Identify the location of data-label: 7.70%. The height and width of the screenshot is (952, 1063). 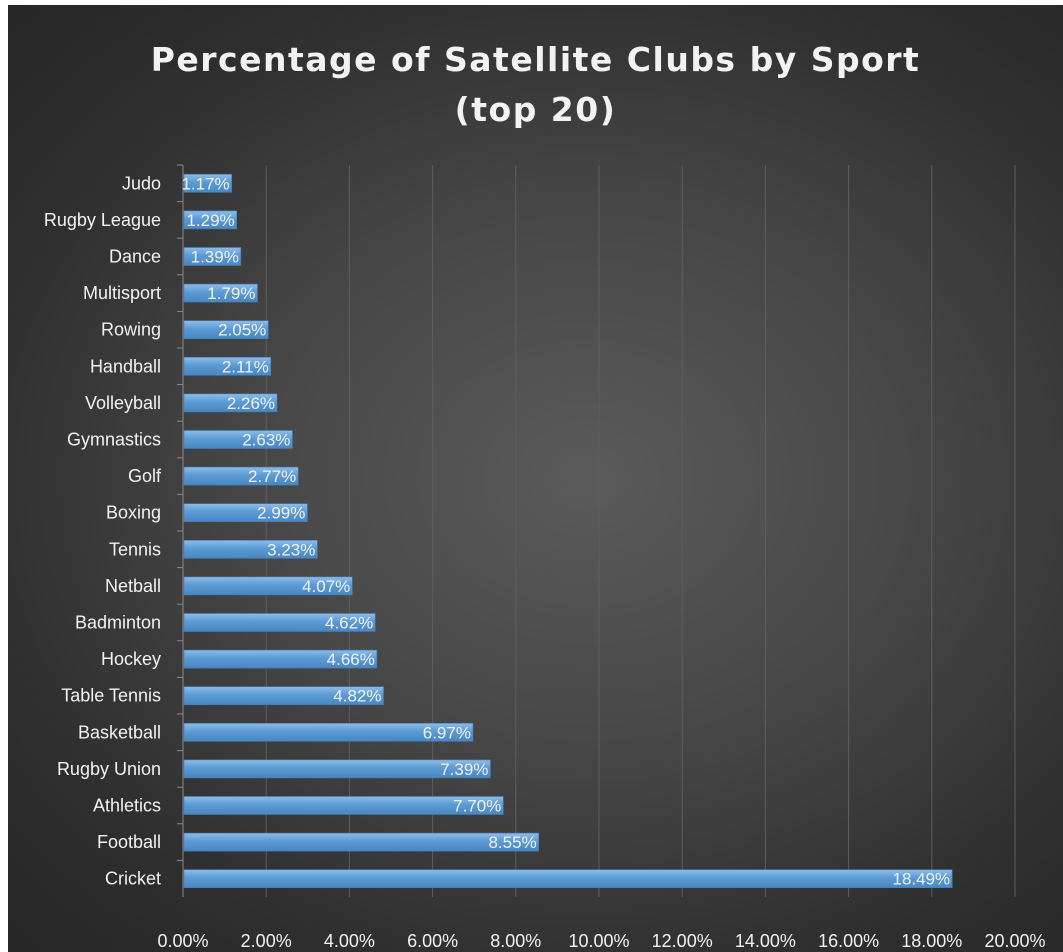
(477, 806).